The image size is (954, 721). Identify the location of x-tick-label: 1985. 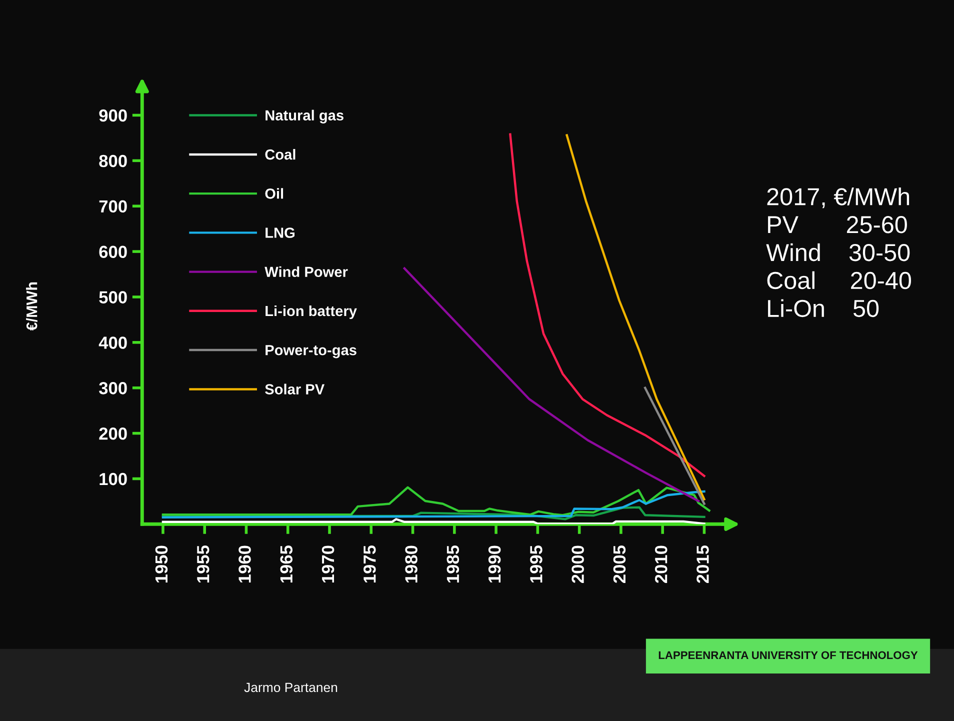
(453, 564).